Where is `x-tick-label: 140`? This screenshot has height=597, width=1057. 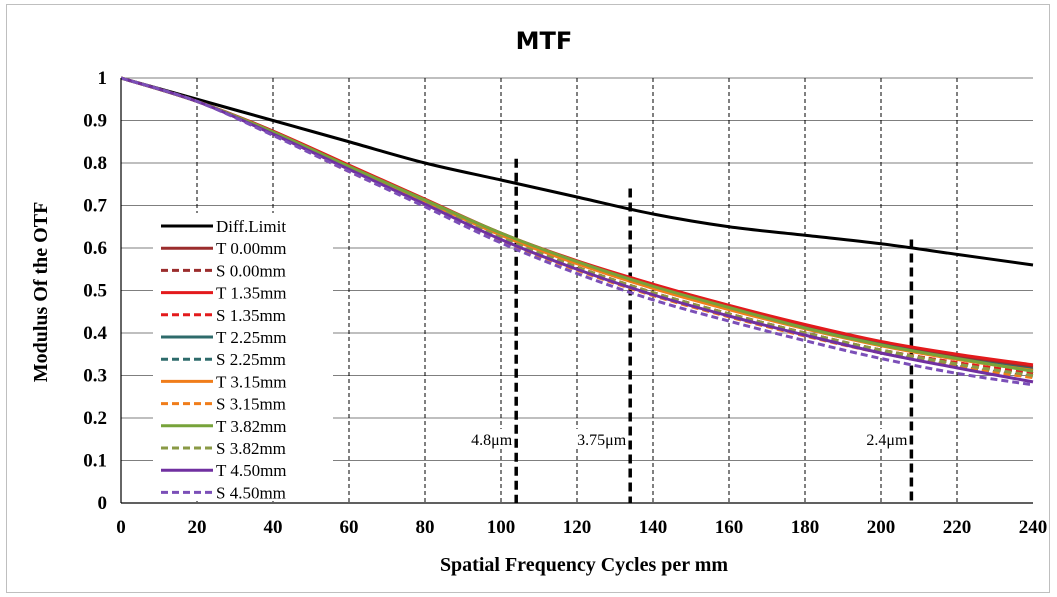 x-tick-label: 140 is located at coordinates (653, 527).